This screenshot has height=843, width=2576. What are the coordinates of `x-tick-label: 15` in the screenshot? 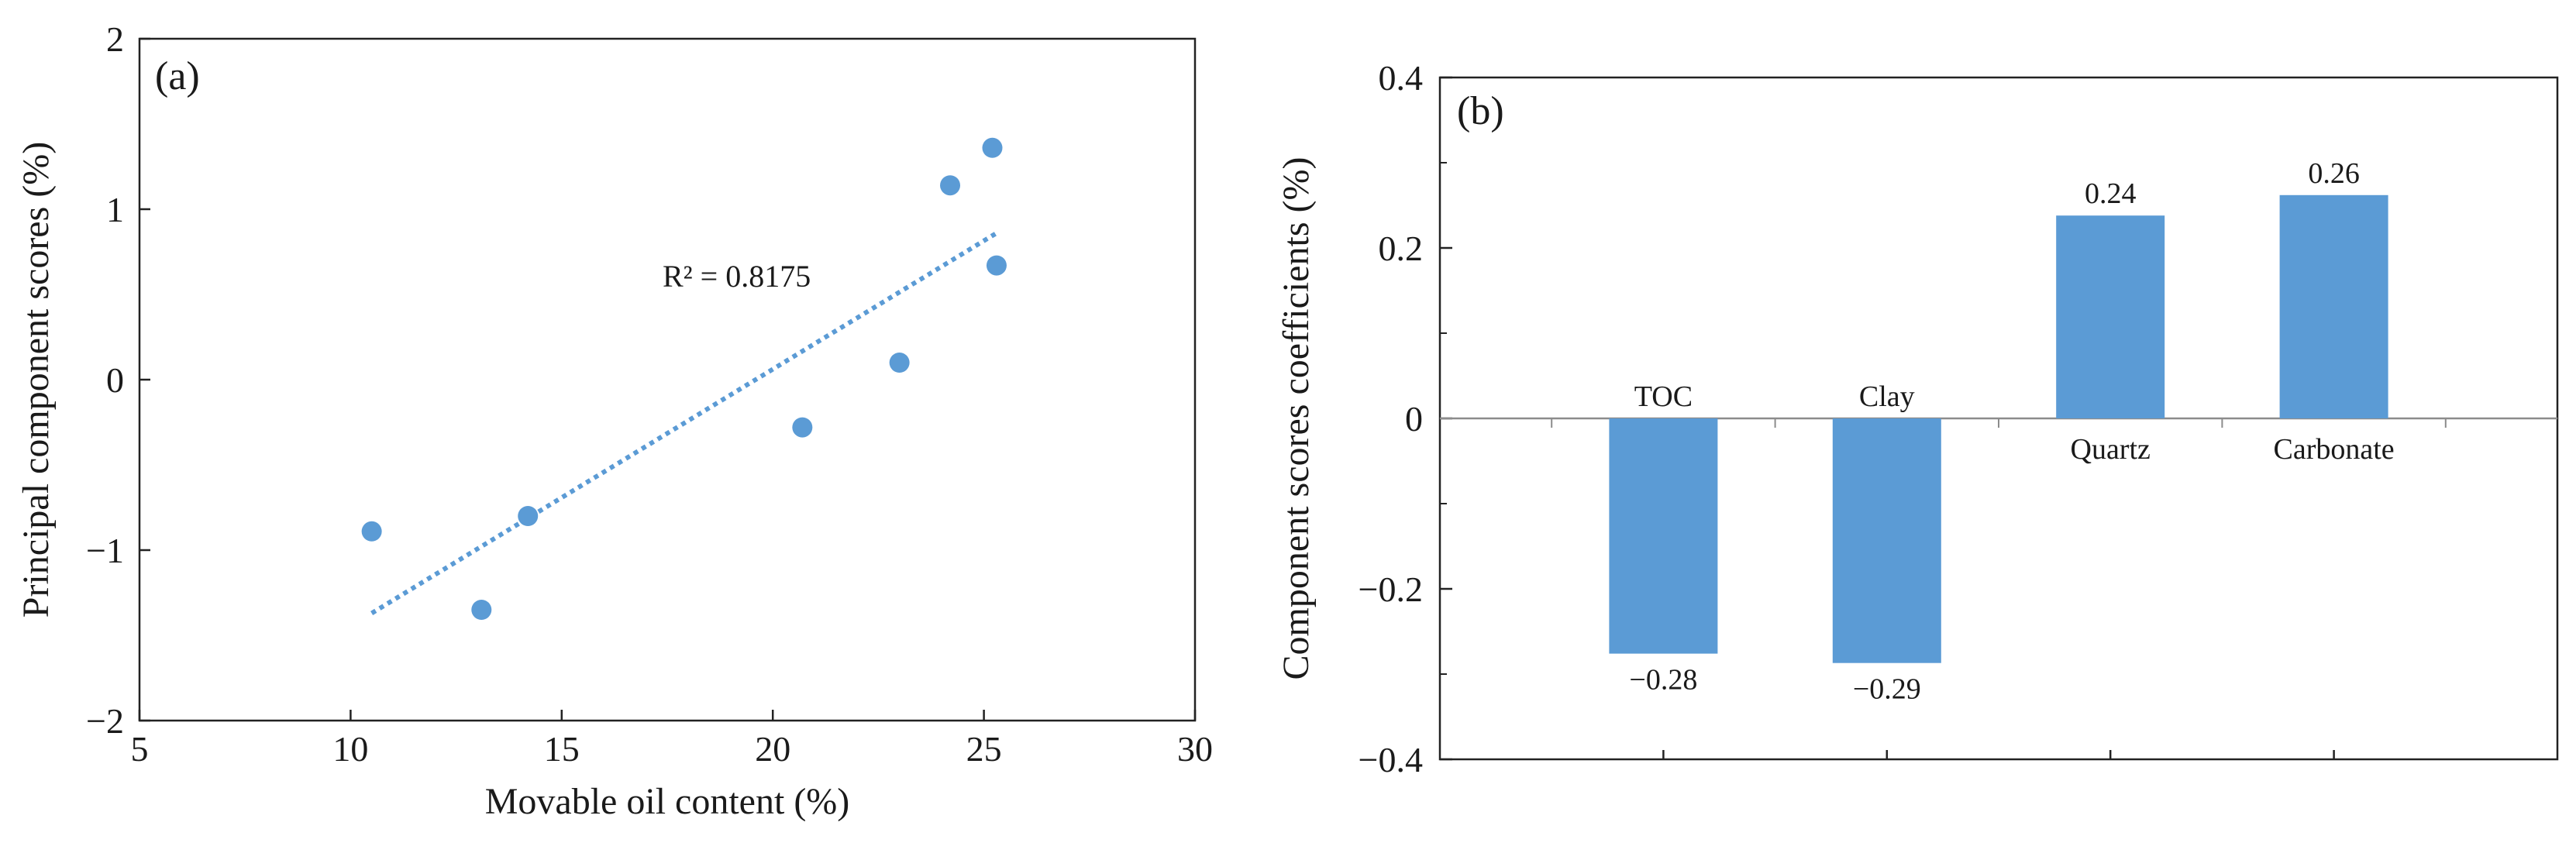 It's located at (562, 749).